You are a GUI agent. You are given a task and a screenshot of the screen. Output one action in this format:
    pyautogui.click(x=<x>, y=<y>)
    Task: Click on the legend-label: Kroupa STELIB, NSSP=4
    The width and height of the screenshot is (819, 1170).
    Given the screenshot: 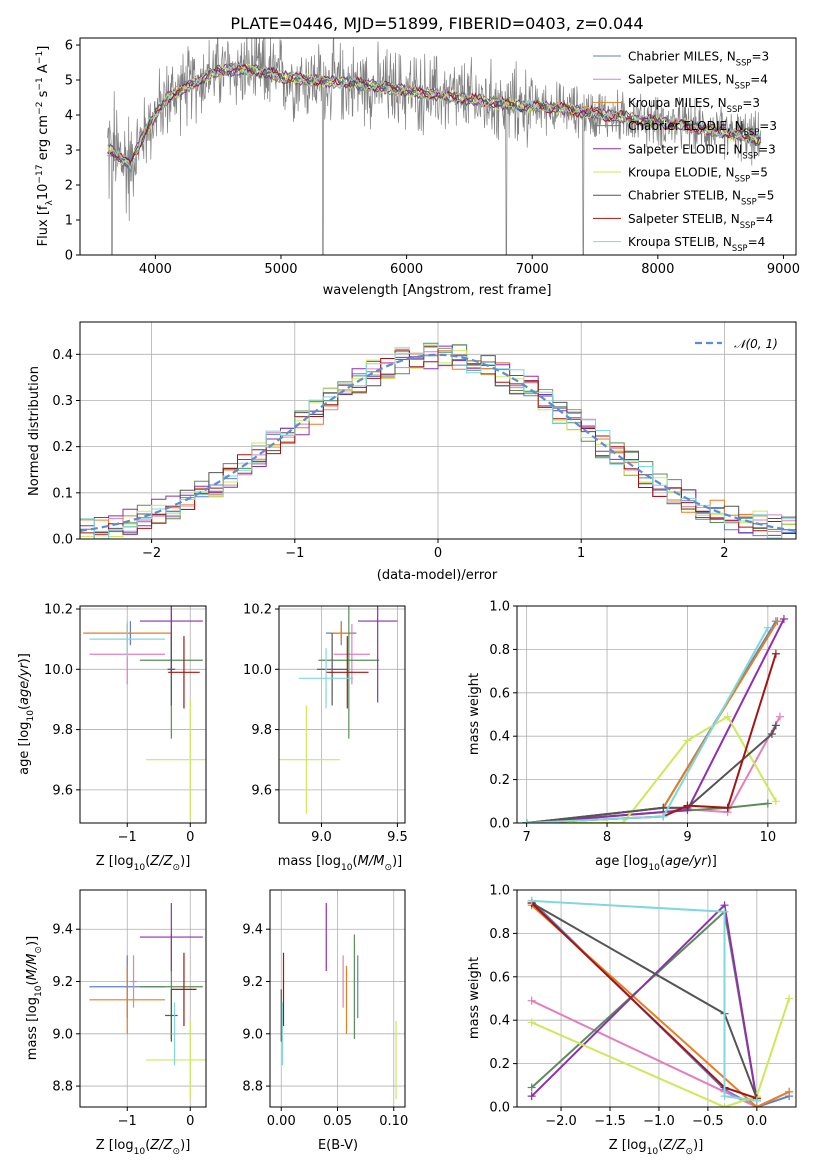 What is the action you would take?
    pyautogui.click(x=696, y=244)
    